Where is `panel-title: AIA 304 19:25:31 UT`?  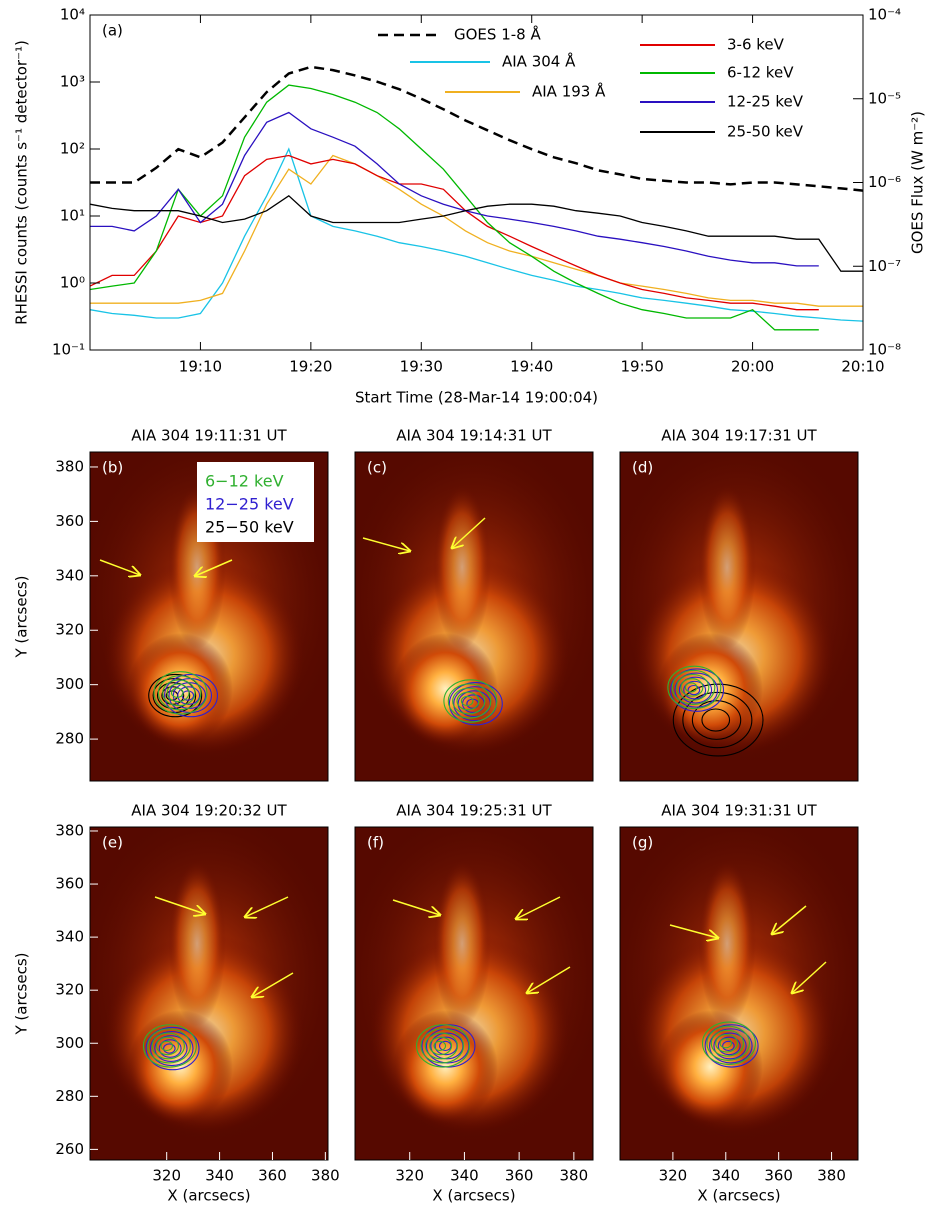 panel-title: AIA 304 19:25:31 UT is located at coordinates (474, 811).